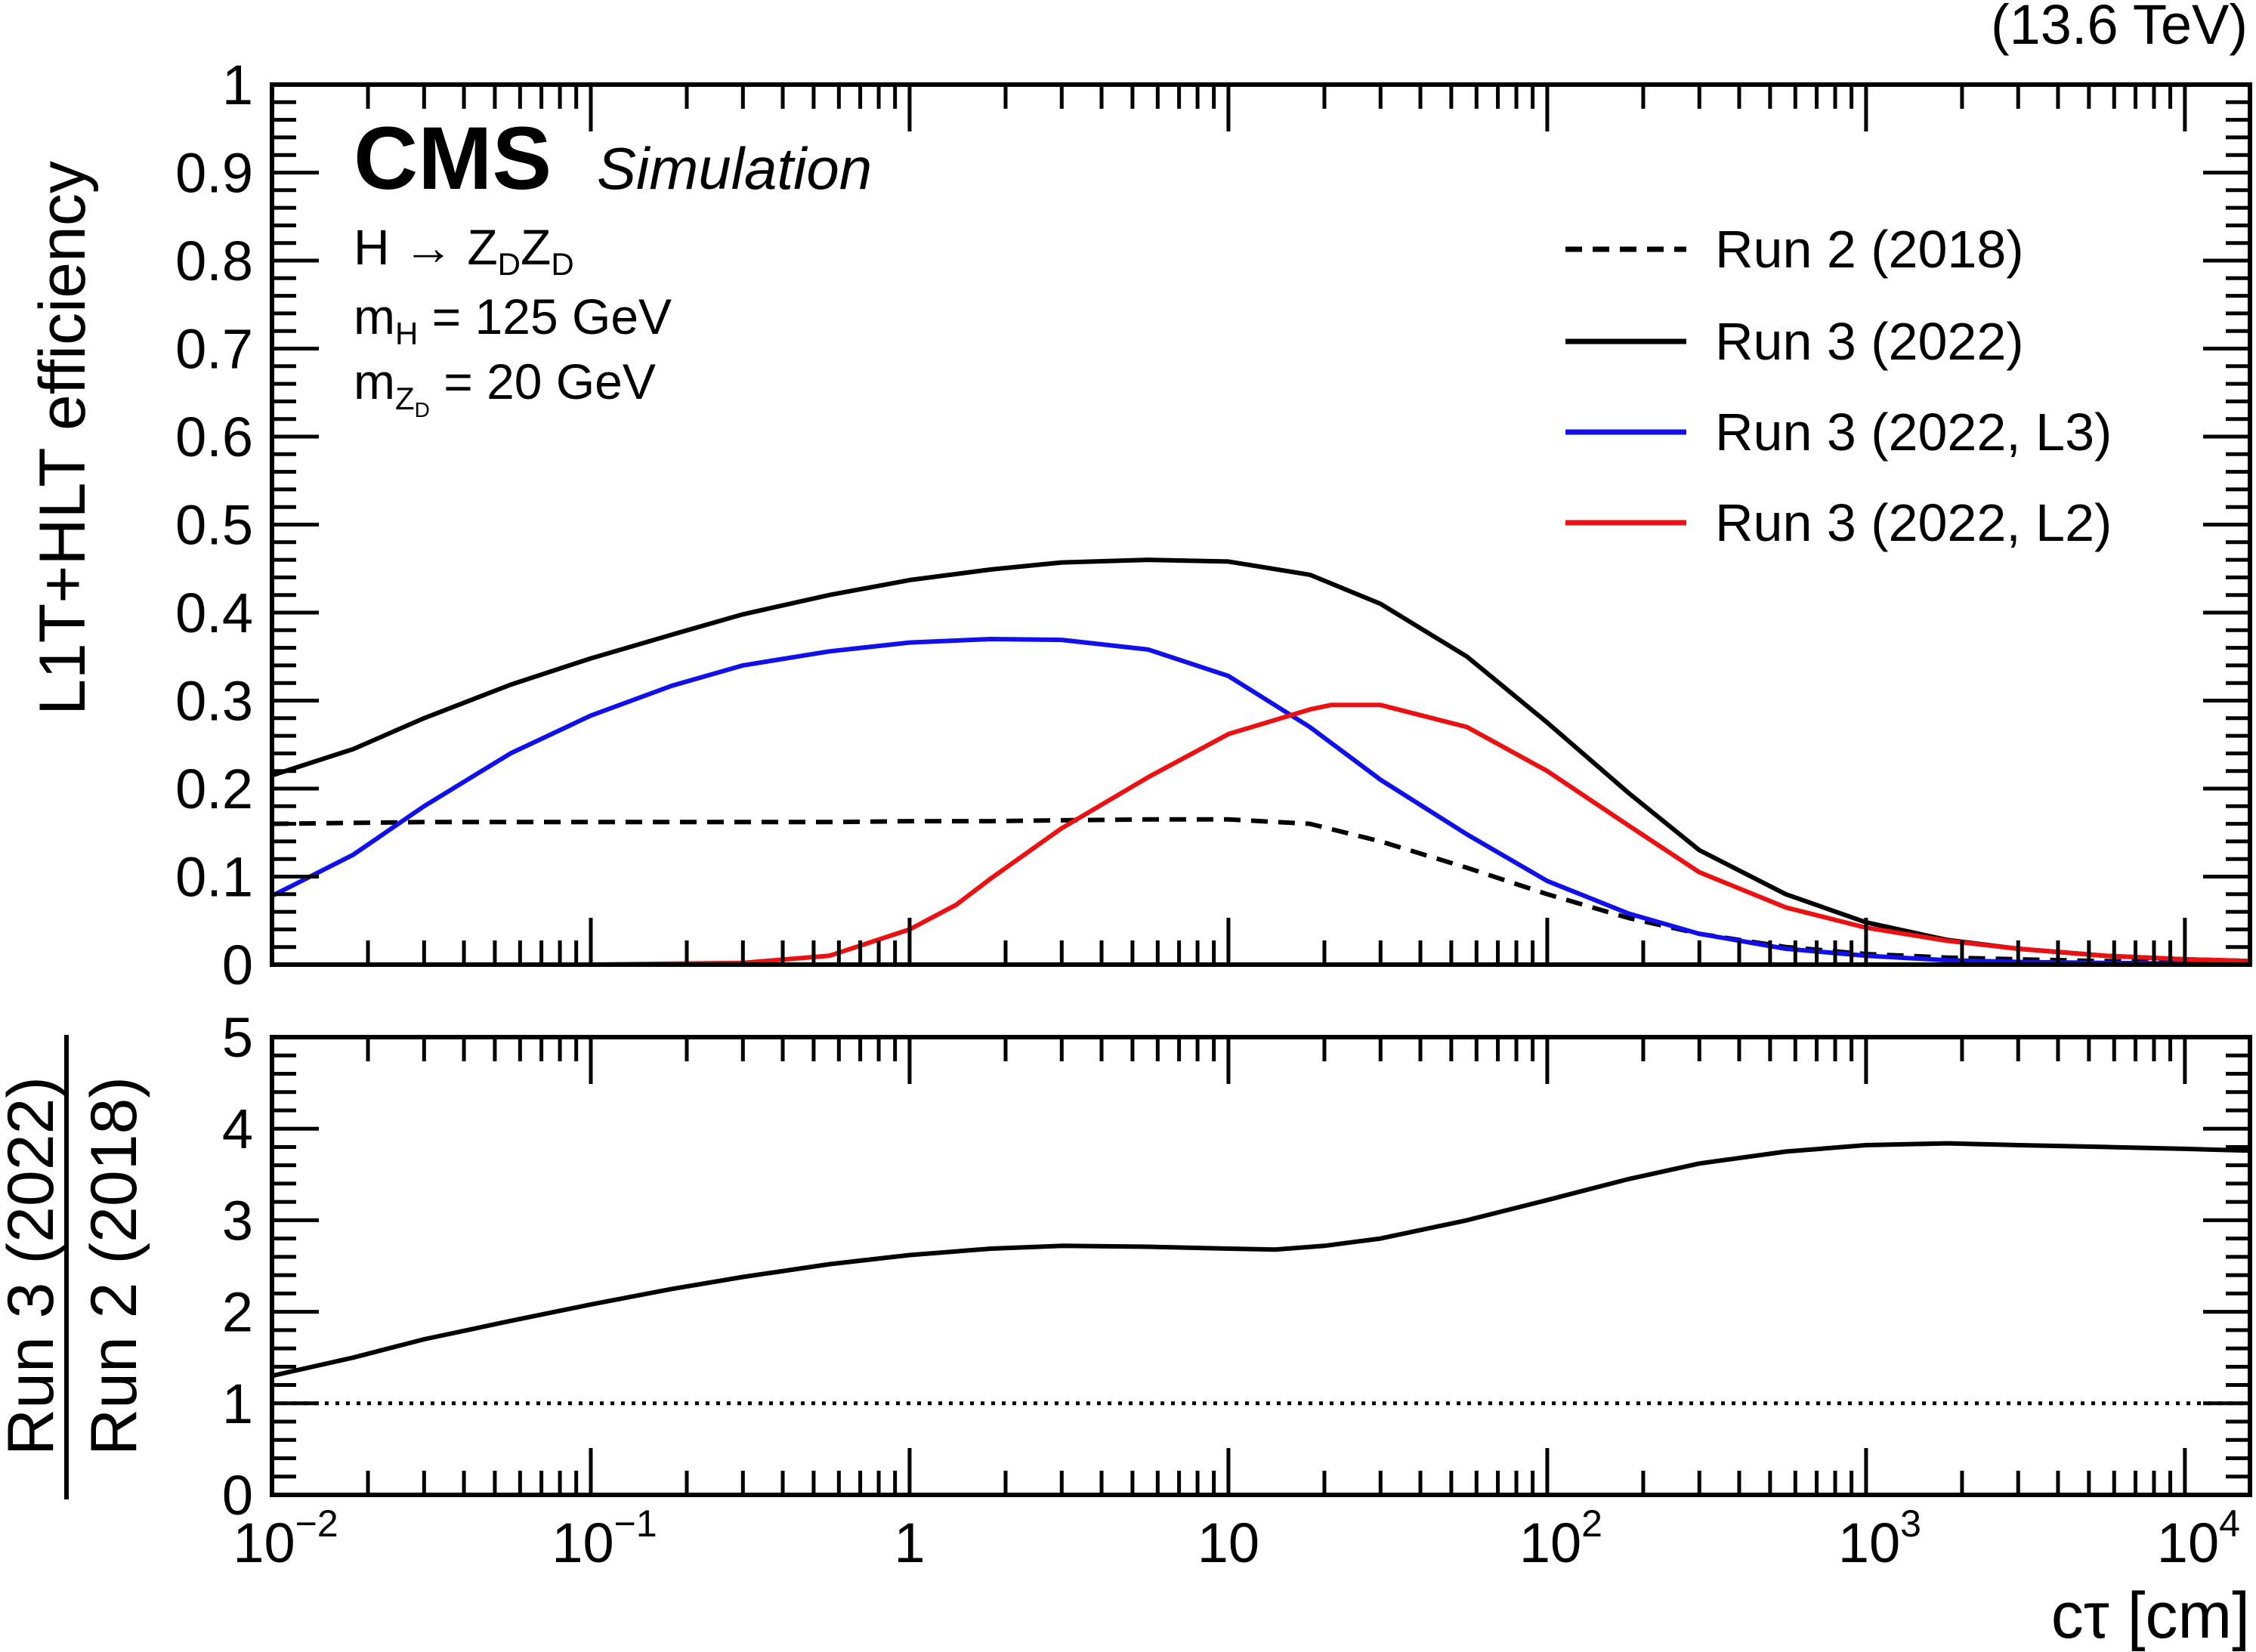 This screenshot has width=2256, height=1652. What do you see at coordinates (214, 701) in the screenshot?
I see `efficiency-y-tick-label: 0.3` at bounding box center [214, 701].